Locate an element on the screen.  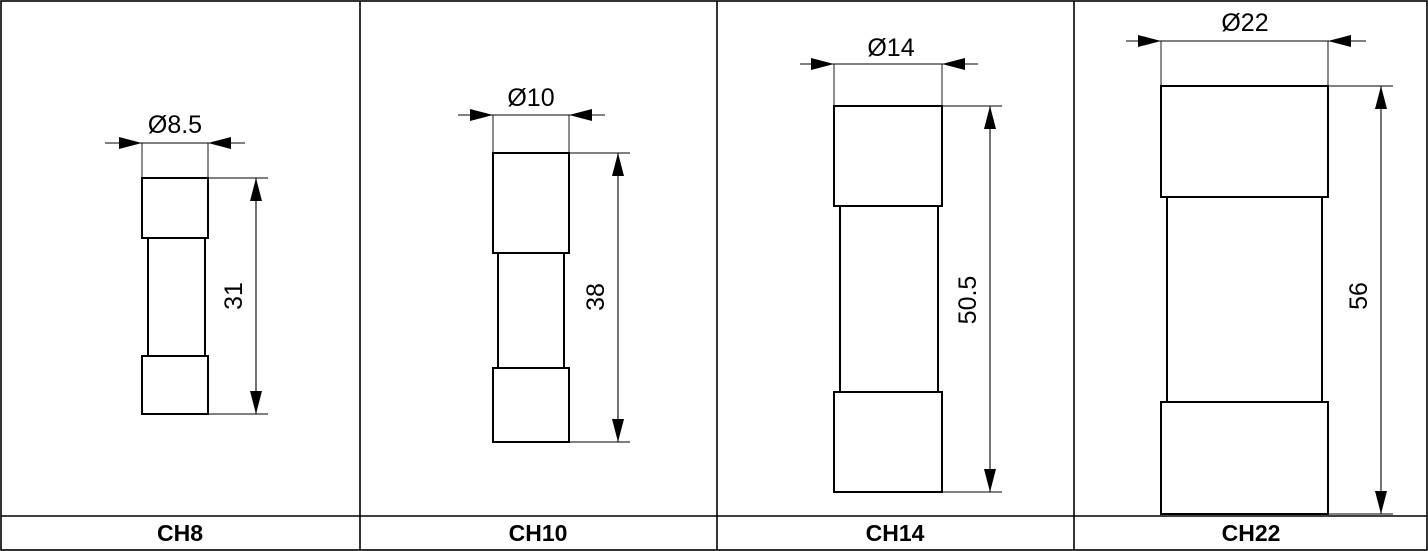
model-caption-ch8: CH8 is located at coordinates (180, 533).